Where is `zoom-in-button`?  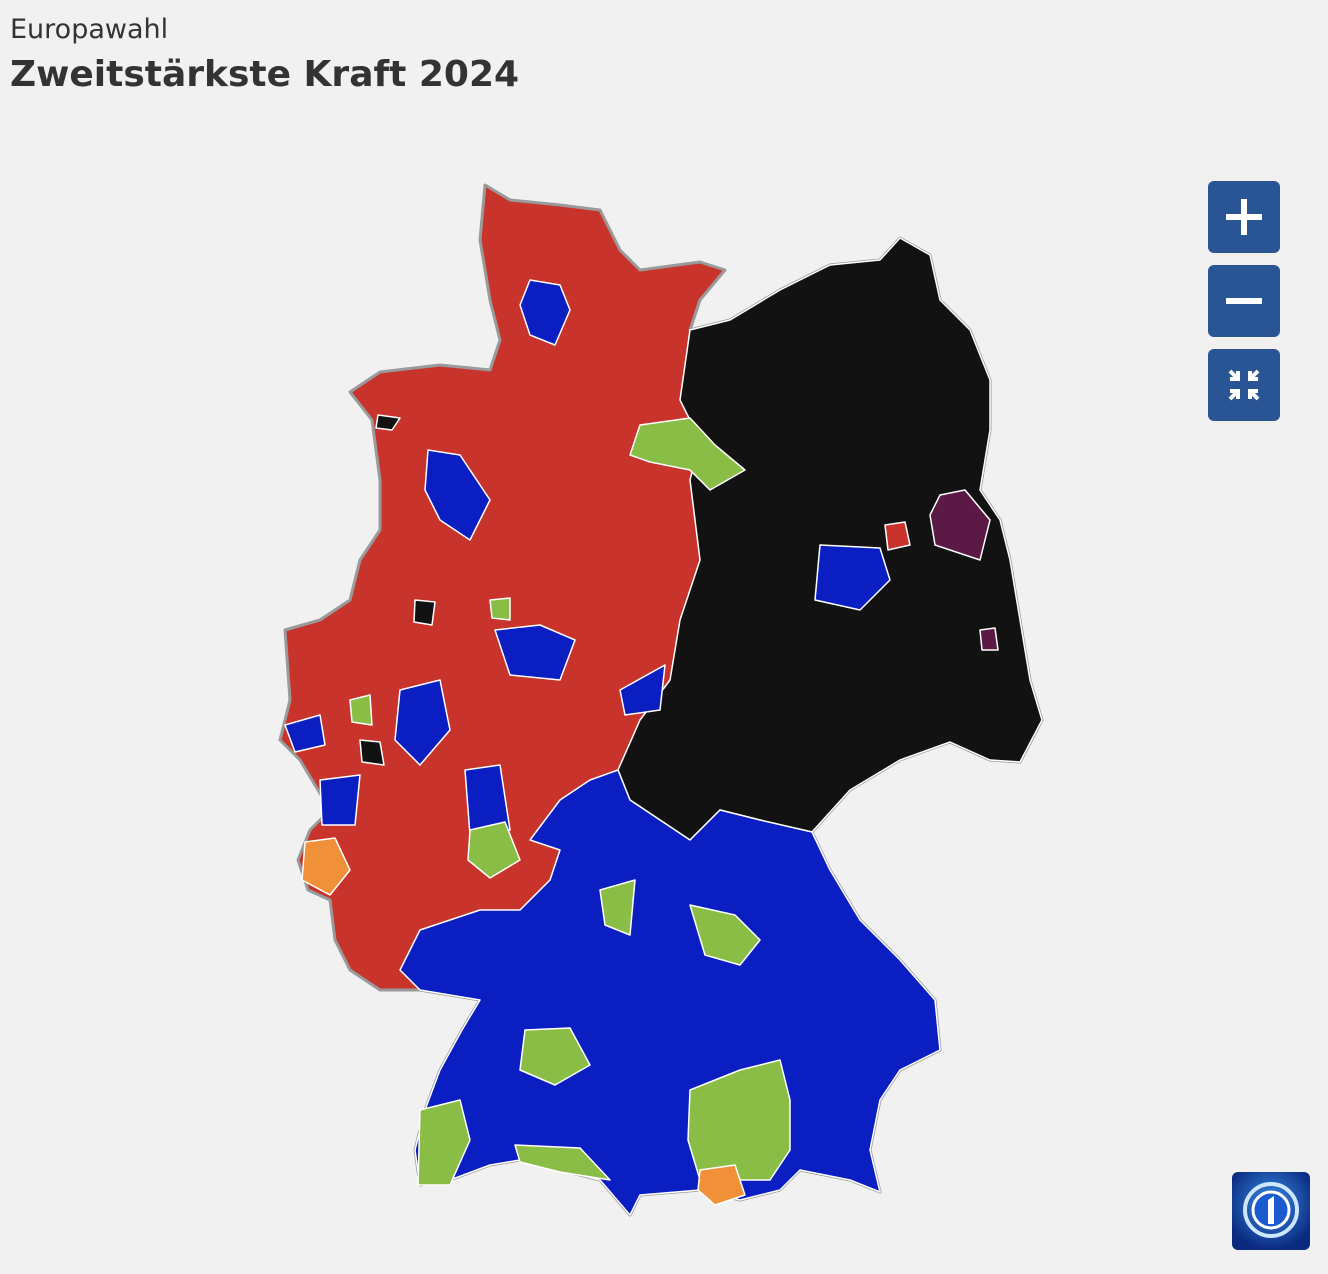
zoom-in-button is located at coordinates (1244, 217).